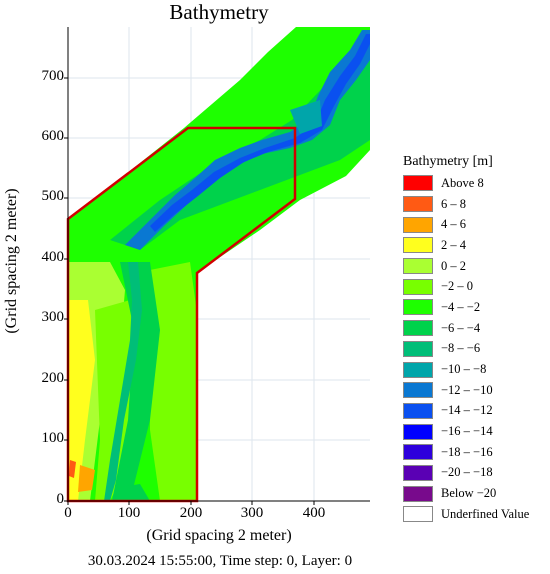 The height and width of the screenshot is (574, 550). What do you see at coordinates (219, 12) in the screenshot?
I see `map-title: Bathymetry` at bounding box center [219, 12].